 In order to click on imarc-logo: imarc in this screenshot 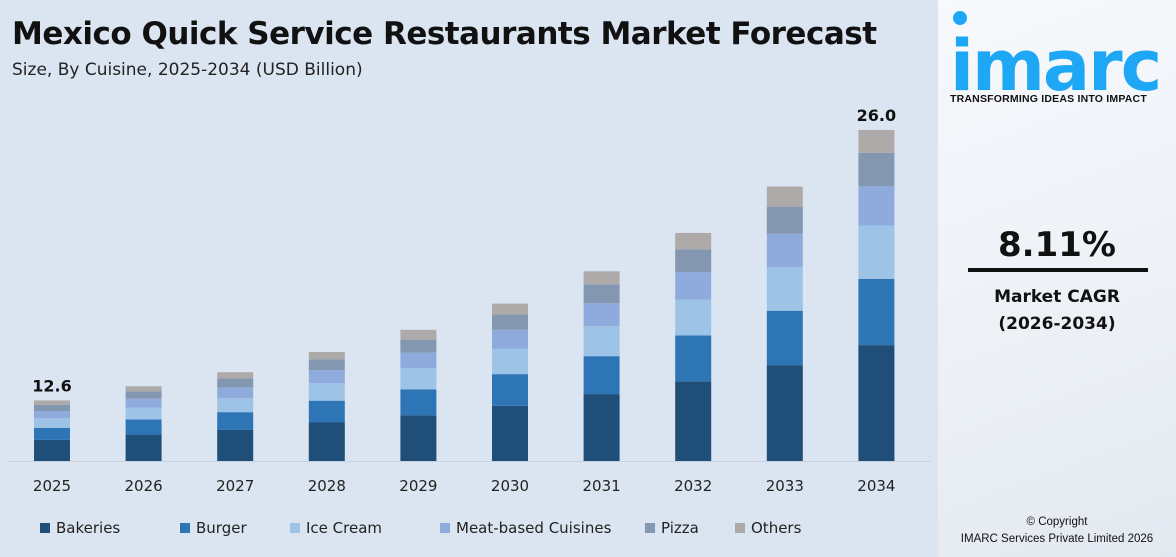, I will do `click(1056, 53)`.